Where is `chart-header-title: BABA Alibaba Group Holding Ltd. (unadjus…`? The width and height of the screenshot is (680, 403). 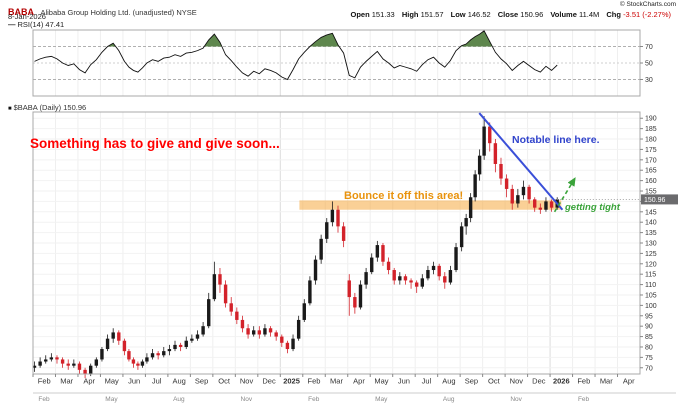 chart-header-title: BABA Alibaba Group Holding Ltd. (unadjus… is located at coordinates (102, 11).